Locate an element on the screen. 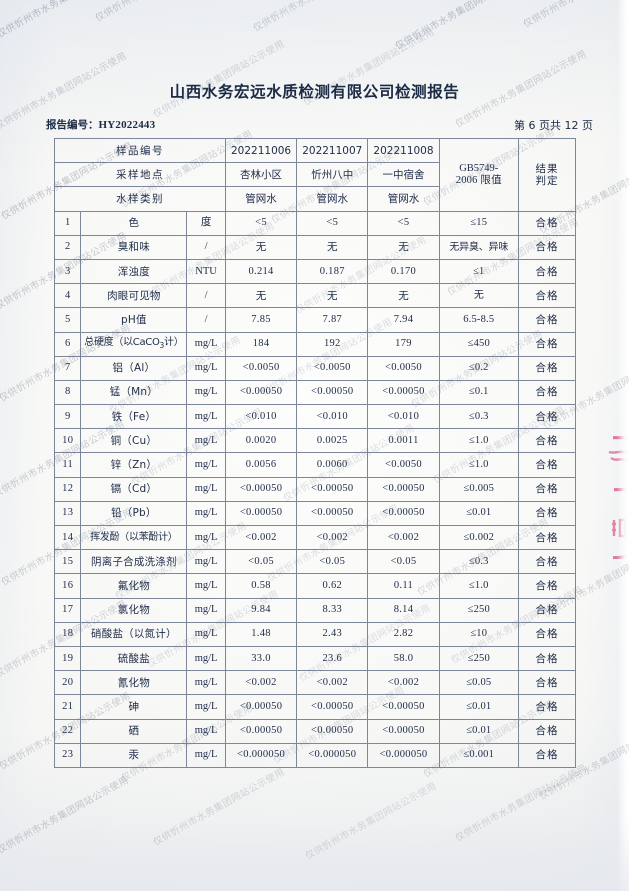 The height and width of the screenshot is (891, 629). row-parameter-name: 总硬度（以CaCO3计） is located at coordinates (134, 344).